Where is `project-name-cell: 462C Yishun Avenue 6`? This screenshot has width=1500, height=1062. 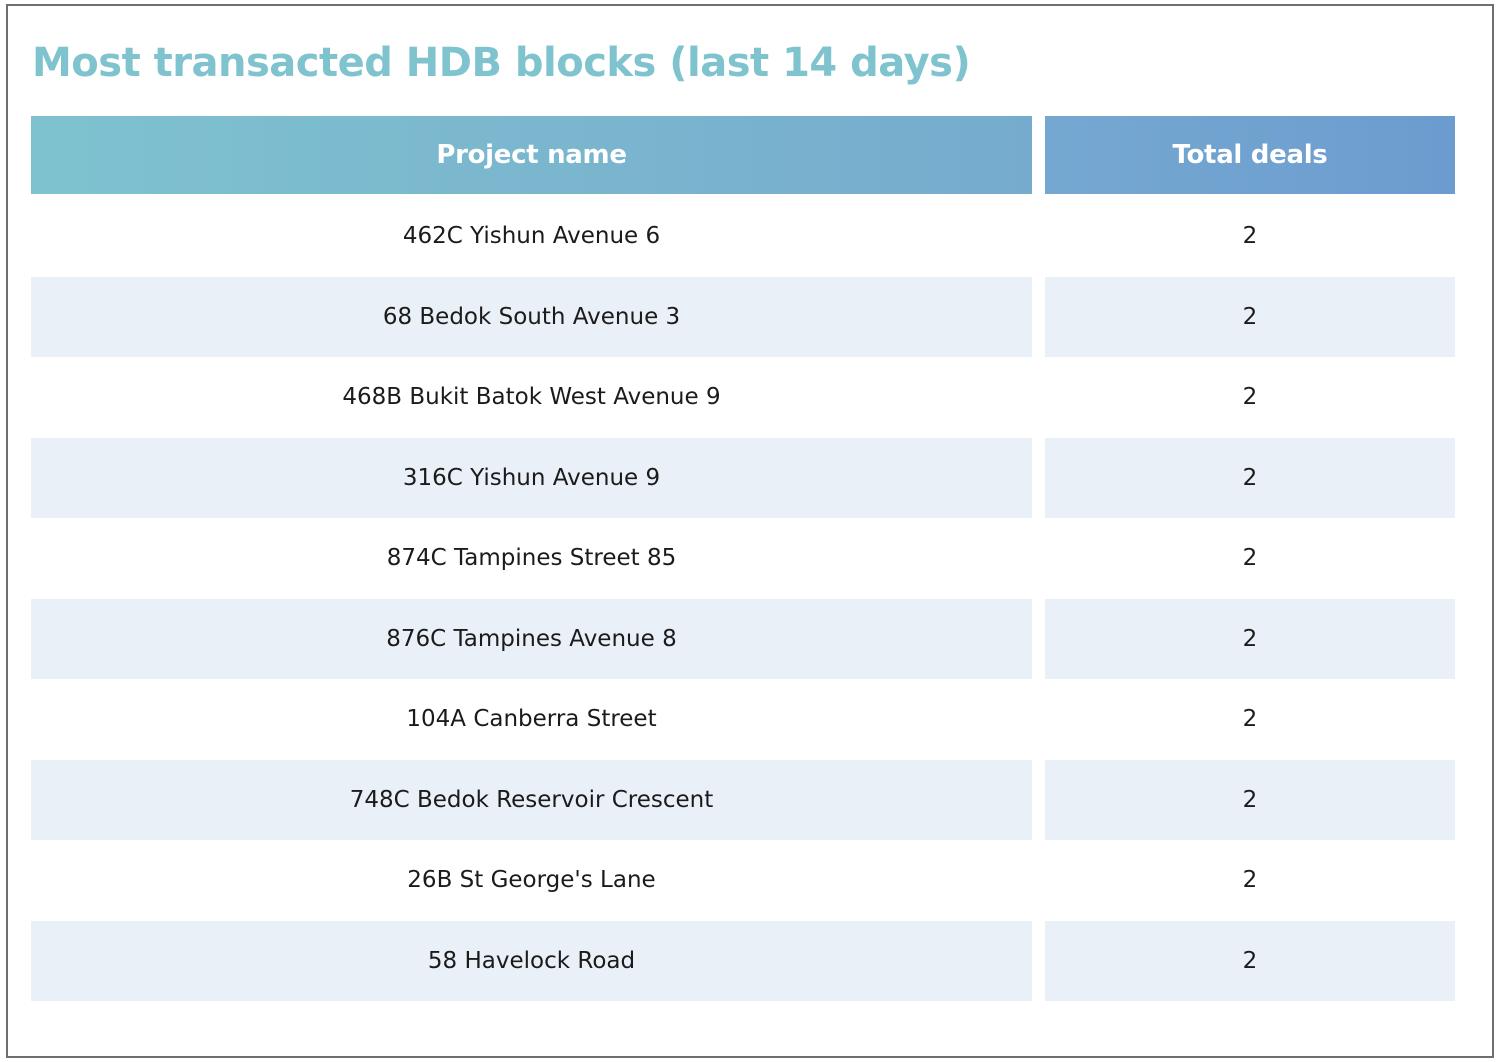 project-name-cell: 462C Yishun Avenue 6 is located at coordinates (531, 236).